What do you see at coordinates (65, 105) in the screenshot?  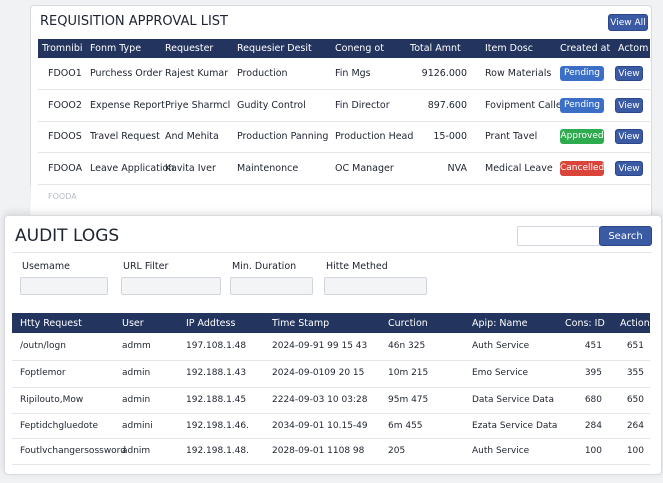 I see `table-cell: FOOO2` at bounding box center [65, 105].